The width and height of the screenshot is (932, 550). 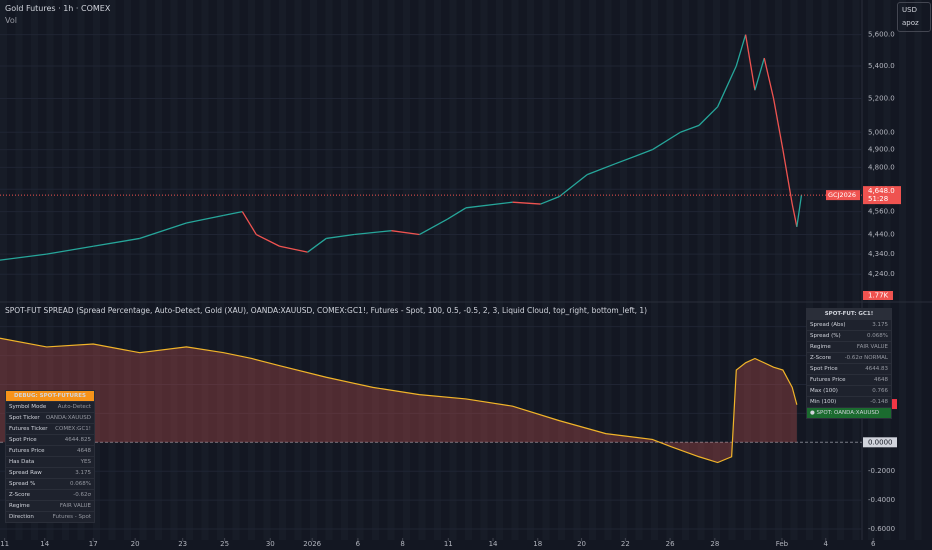 What do you see at coordinates (22, 462) in the screenshot?
I see `row-key: Has Data` at bounding box center [22, 462].